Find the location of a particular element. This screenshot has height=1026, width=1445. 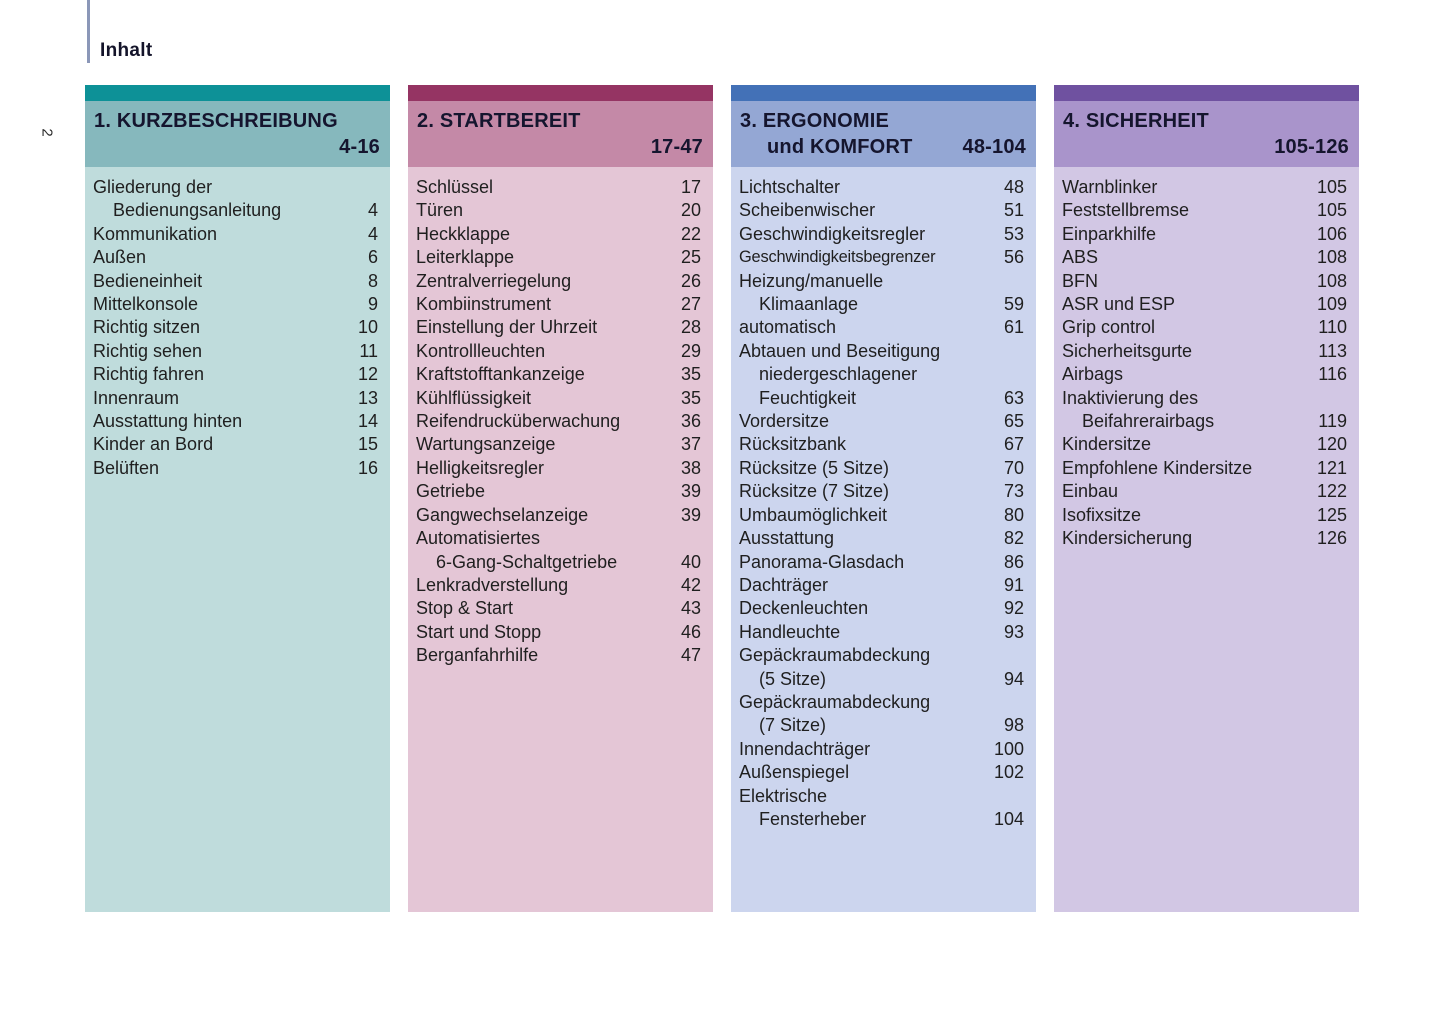

toc-entry-page: 28 is located at coordinates (690, 327).